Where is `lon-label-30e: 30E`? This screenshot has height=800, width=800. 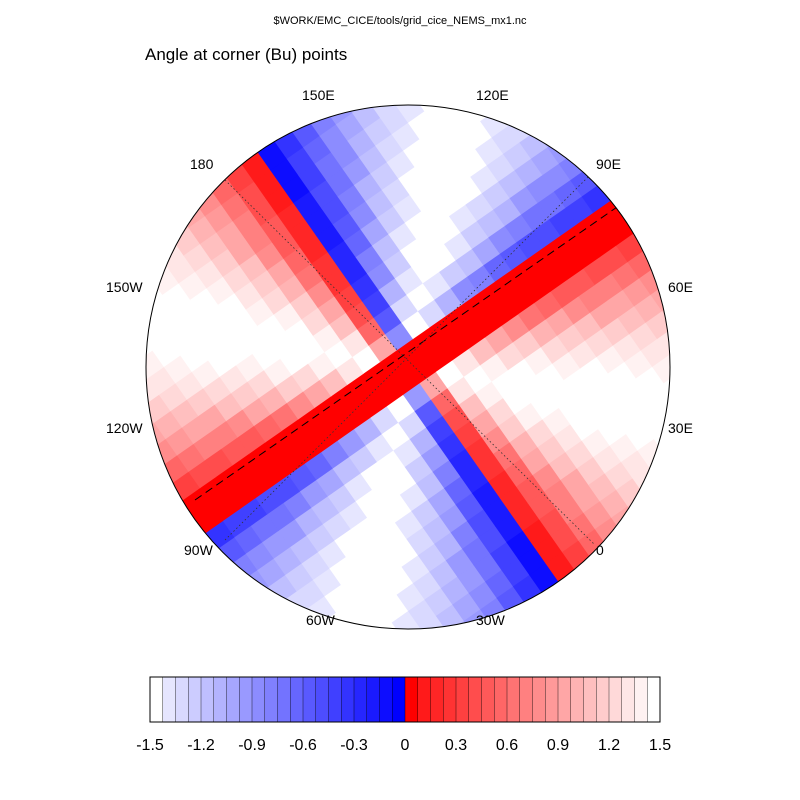
lon-label-30e: 30E is located at coordinates (680, 428).